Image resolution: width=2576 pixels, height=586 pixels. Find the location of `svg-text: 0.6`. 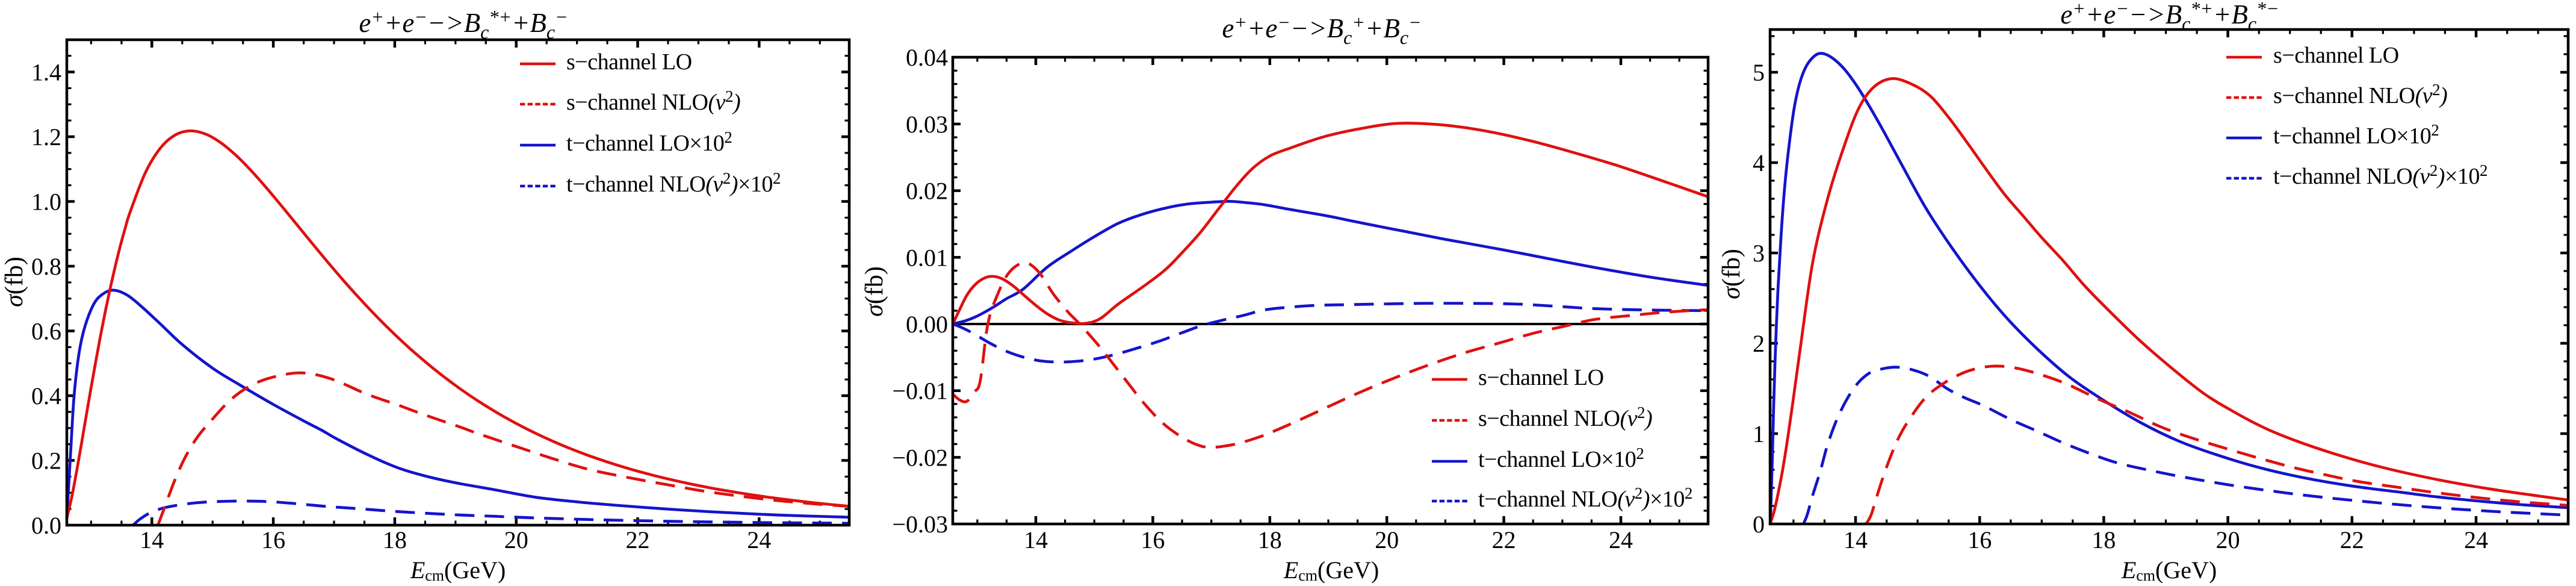

svg-text: 0.6 is located at coordinates (46, 331).